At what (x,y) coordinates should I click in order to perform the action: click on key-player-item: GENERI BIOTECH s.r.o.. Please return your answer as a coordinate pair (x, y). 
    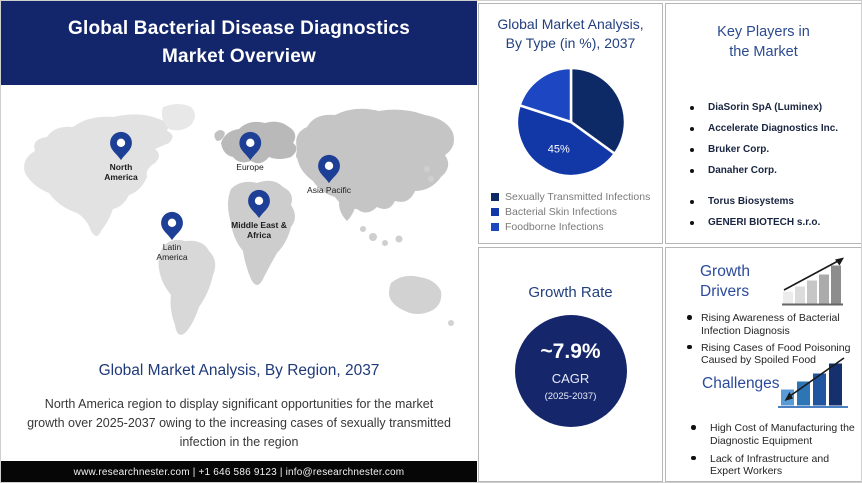
    Looking at the image, I should click on (772, 223).